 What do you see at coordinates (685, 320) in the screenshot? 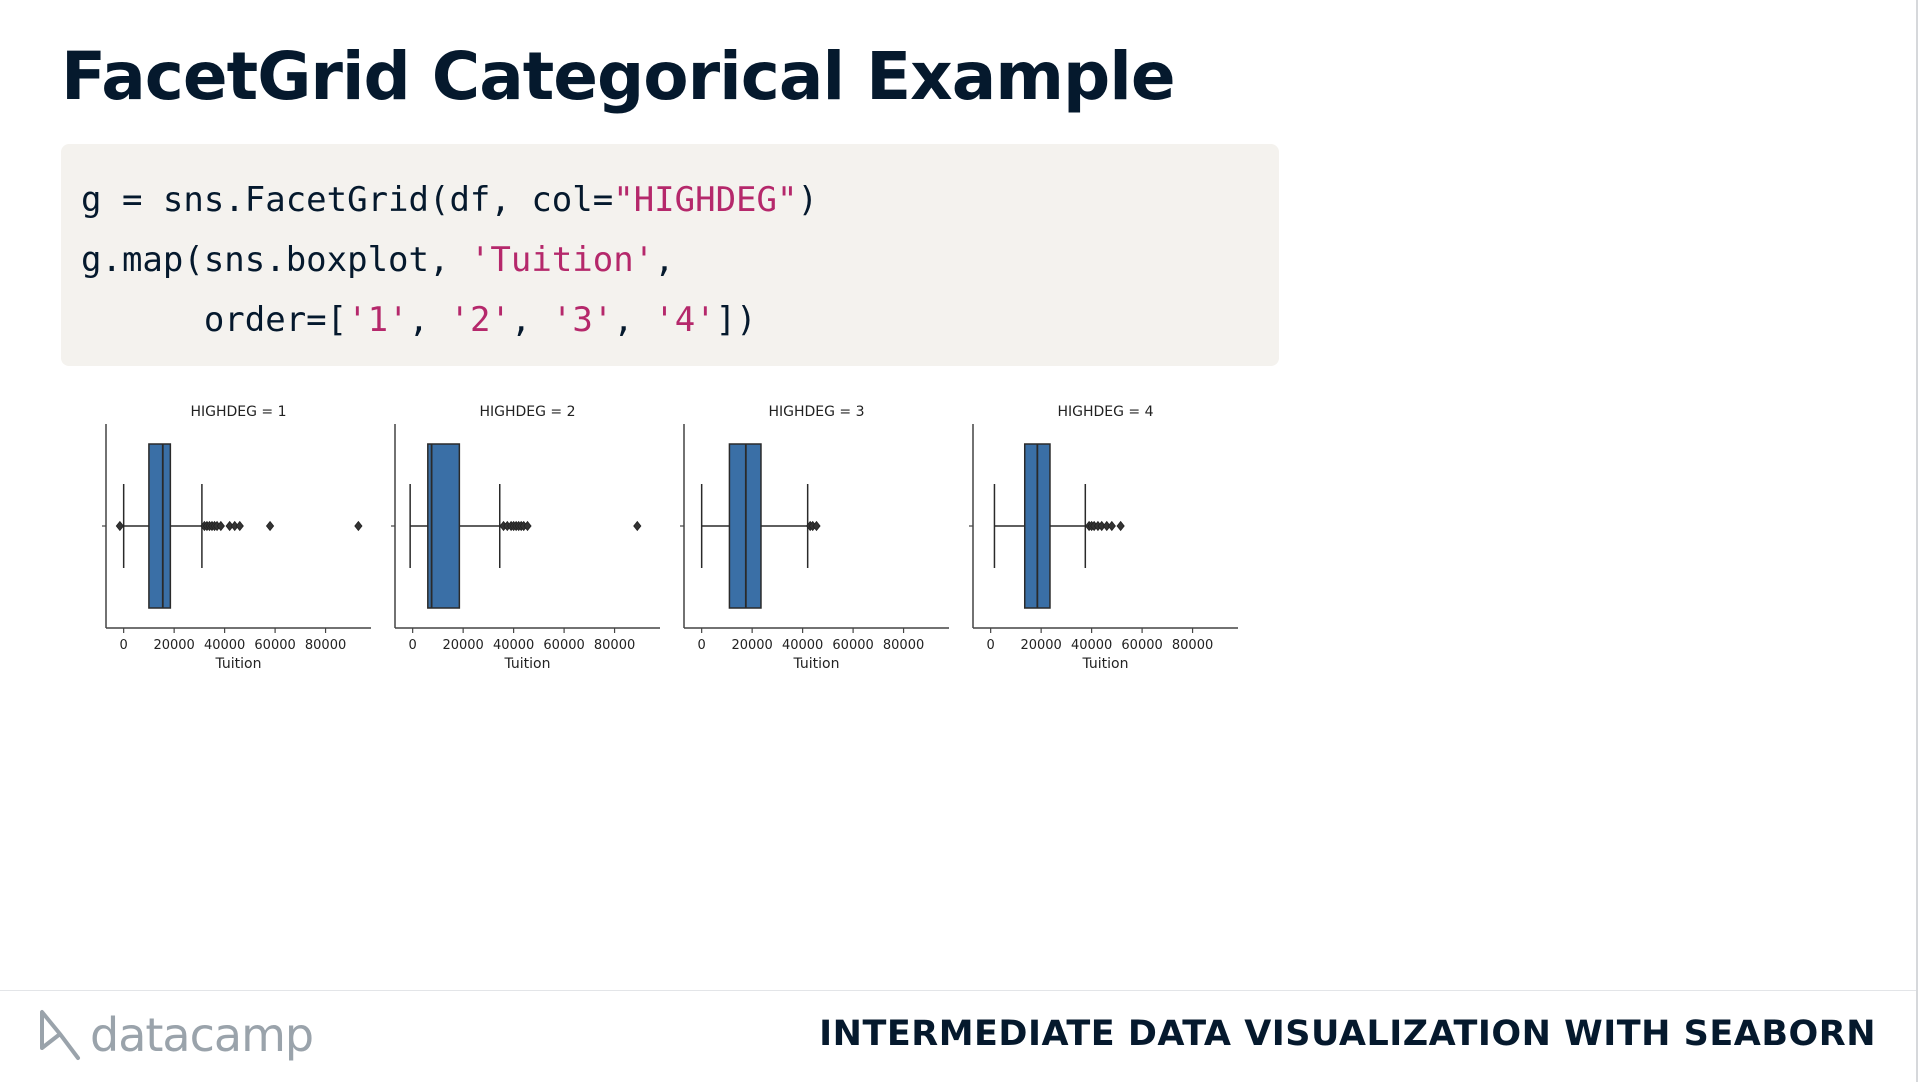
I see `code-string: '4'` at bounding box center [685, 320].